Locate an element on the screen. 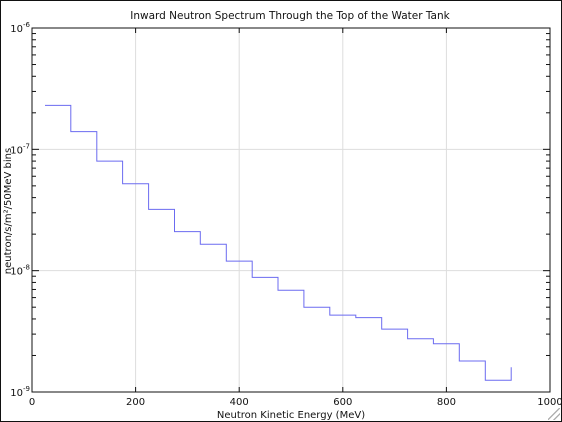 The height and width of the screenshot is (422, 562). x-tick-label: 800 is located at coordinates (446, 402).